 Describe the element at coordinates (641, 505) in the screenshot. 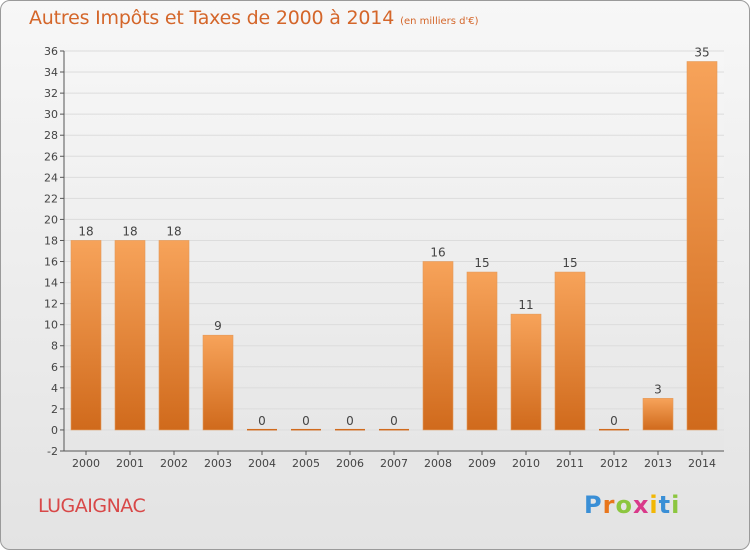

I see `brand-letter: x` at that location.